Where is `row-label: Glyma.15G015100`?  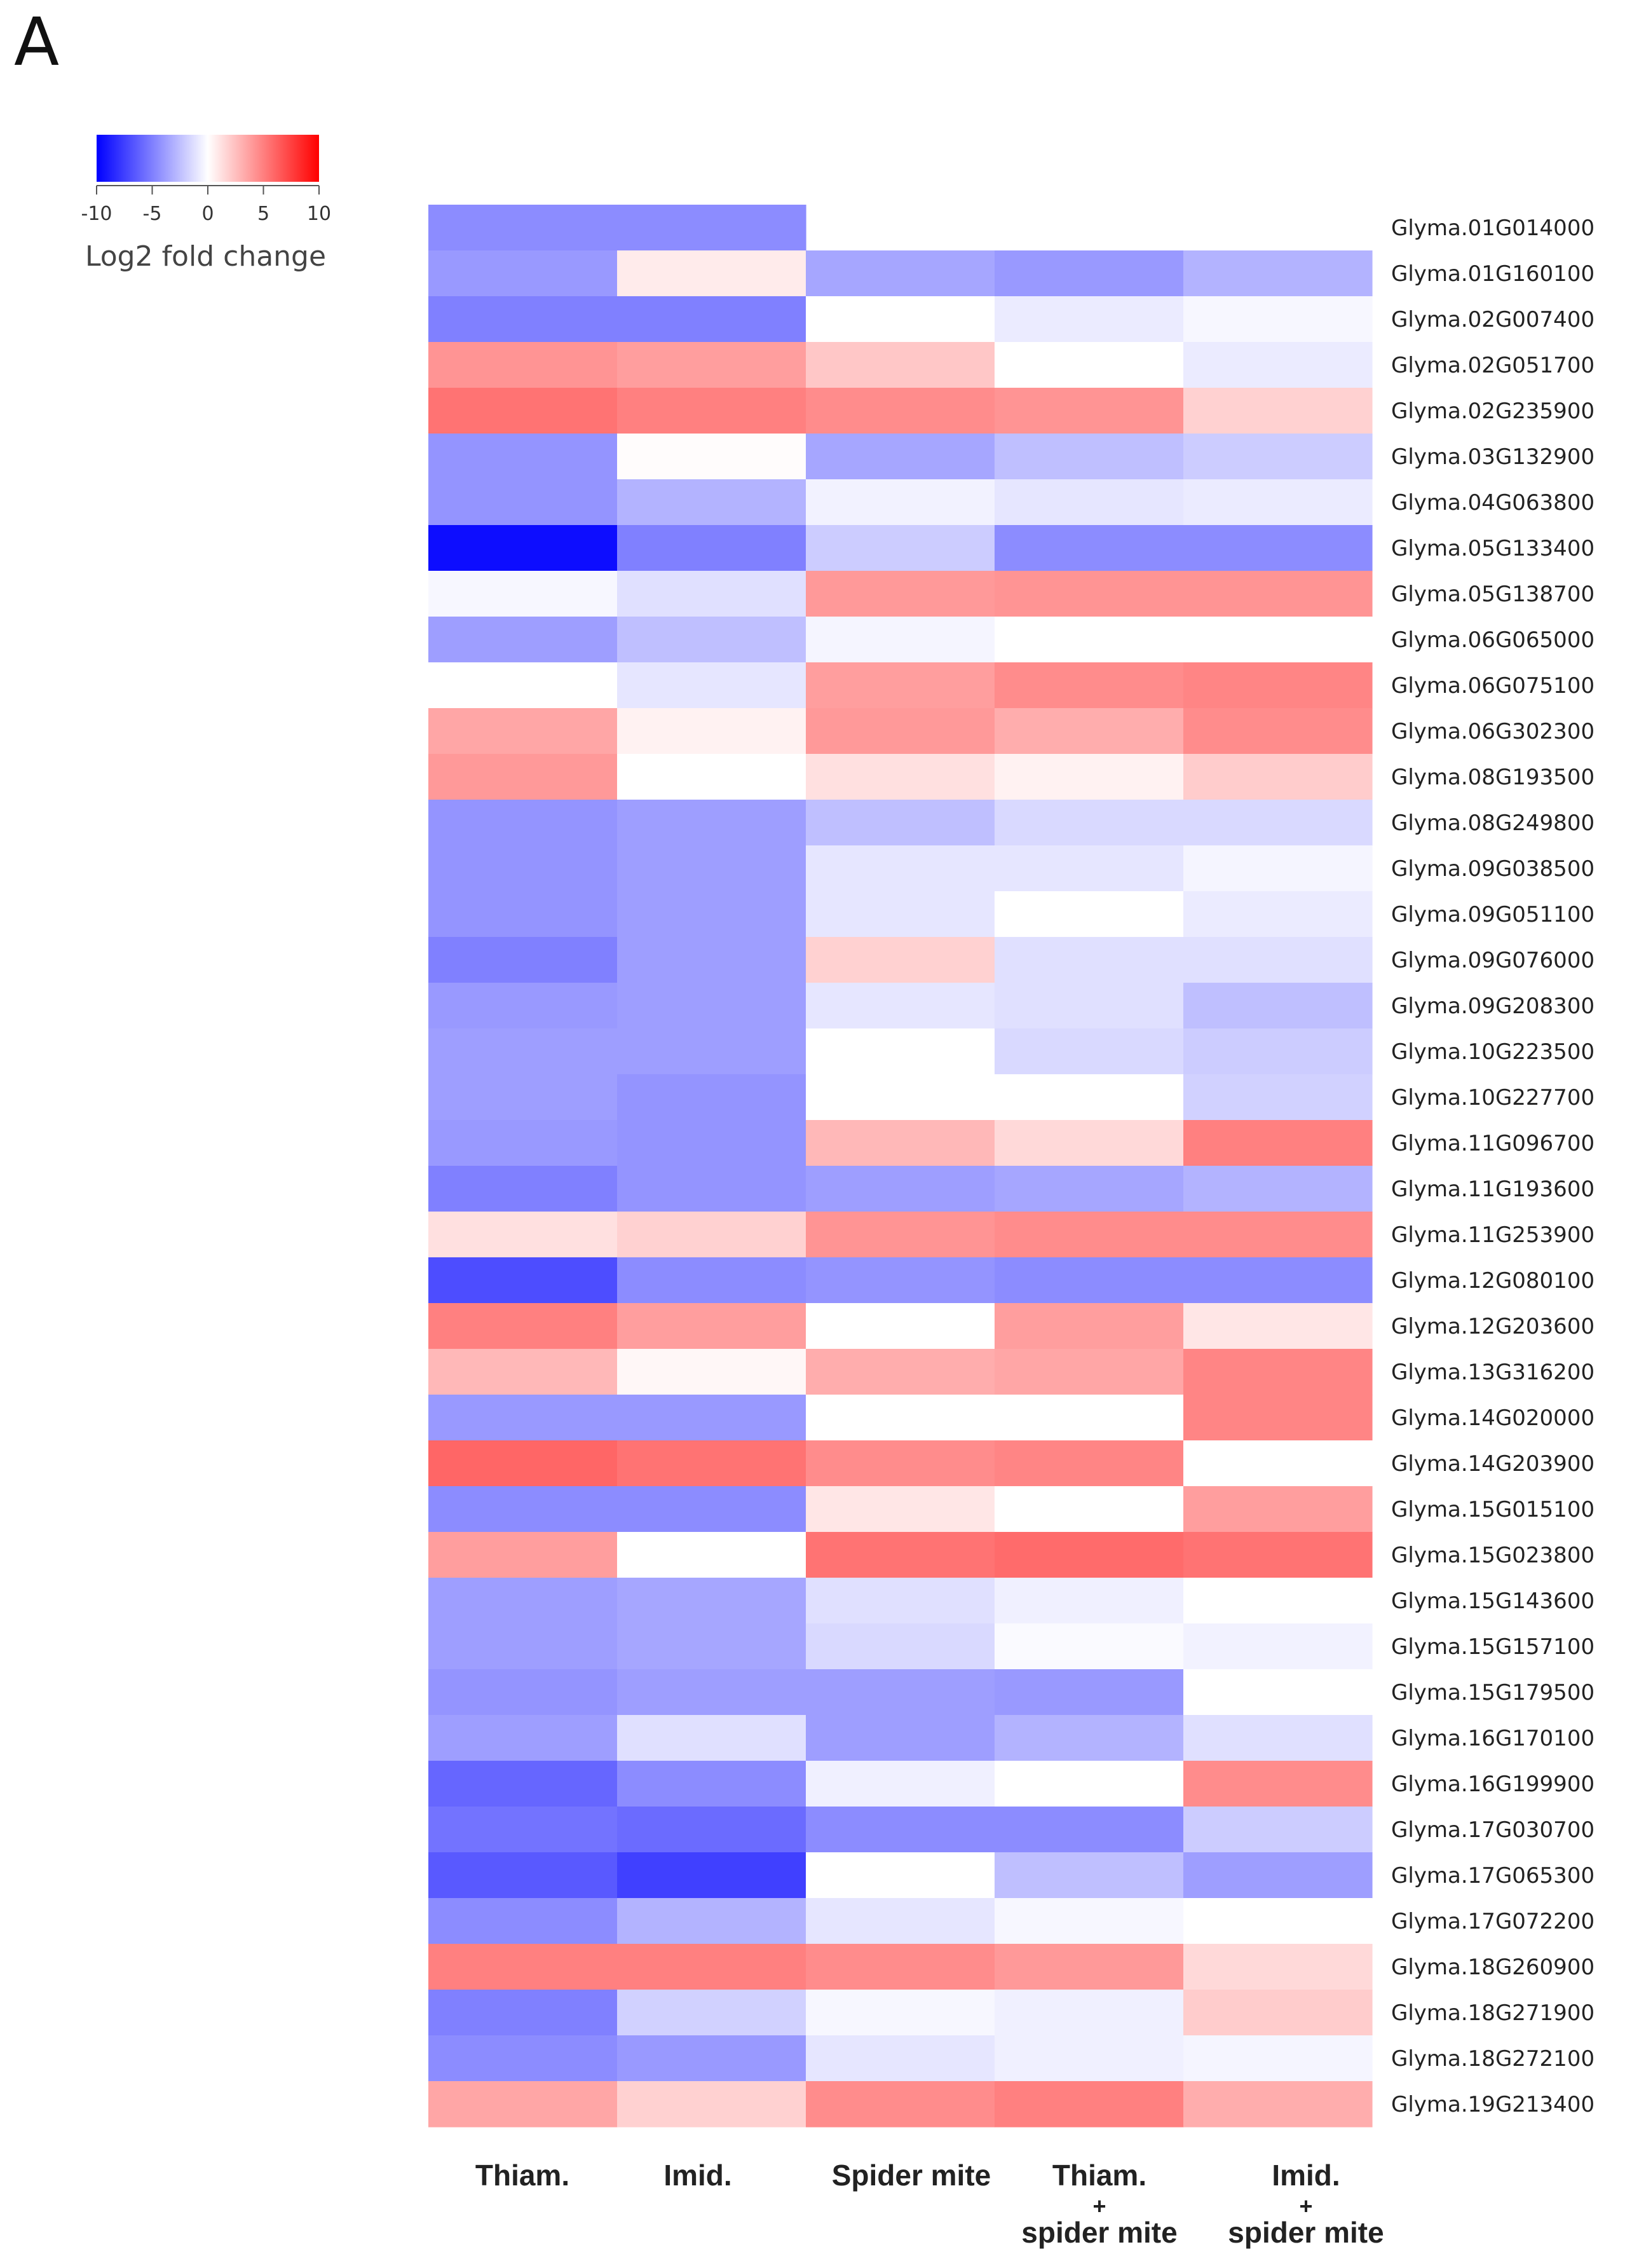 row-label: Glyma.15G015100 is located at coordinates (1492, 1509).